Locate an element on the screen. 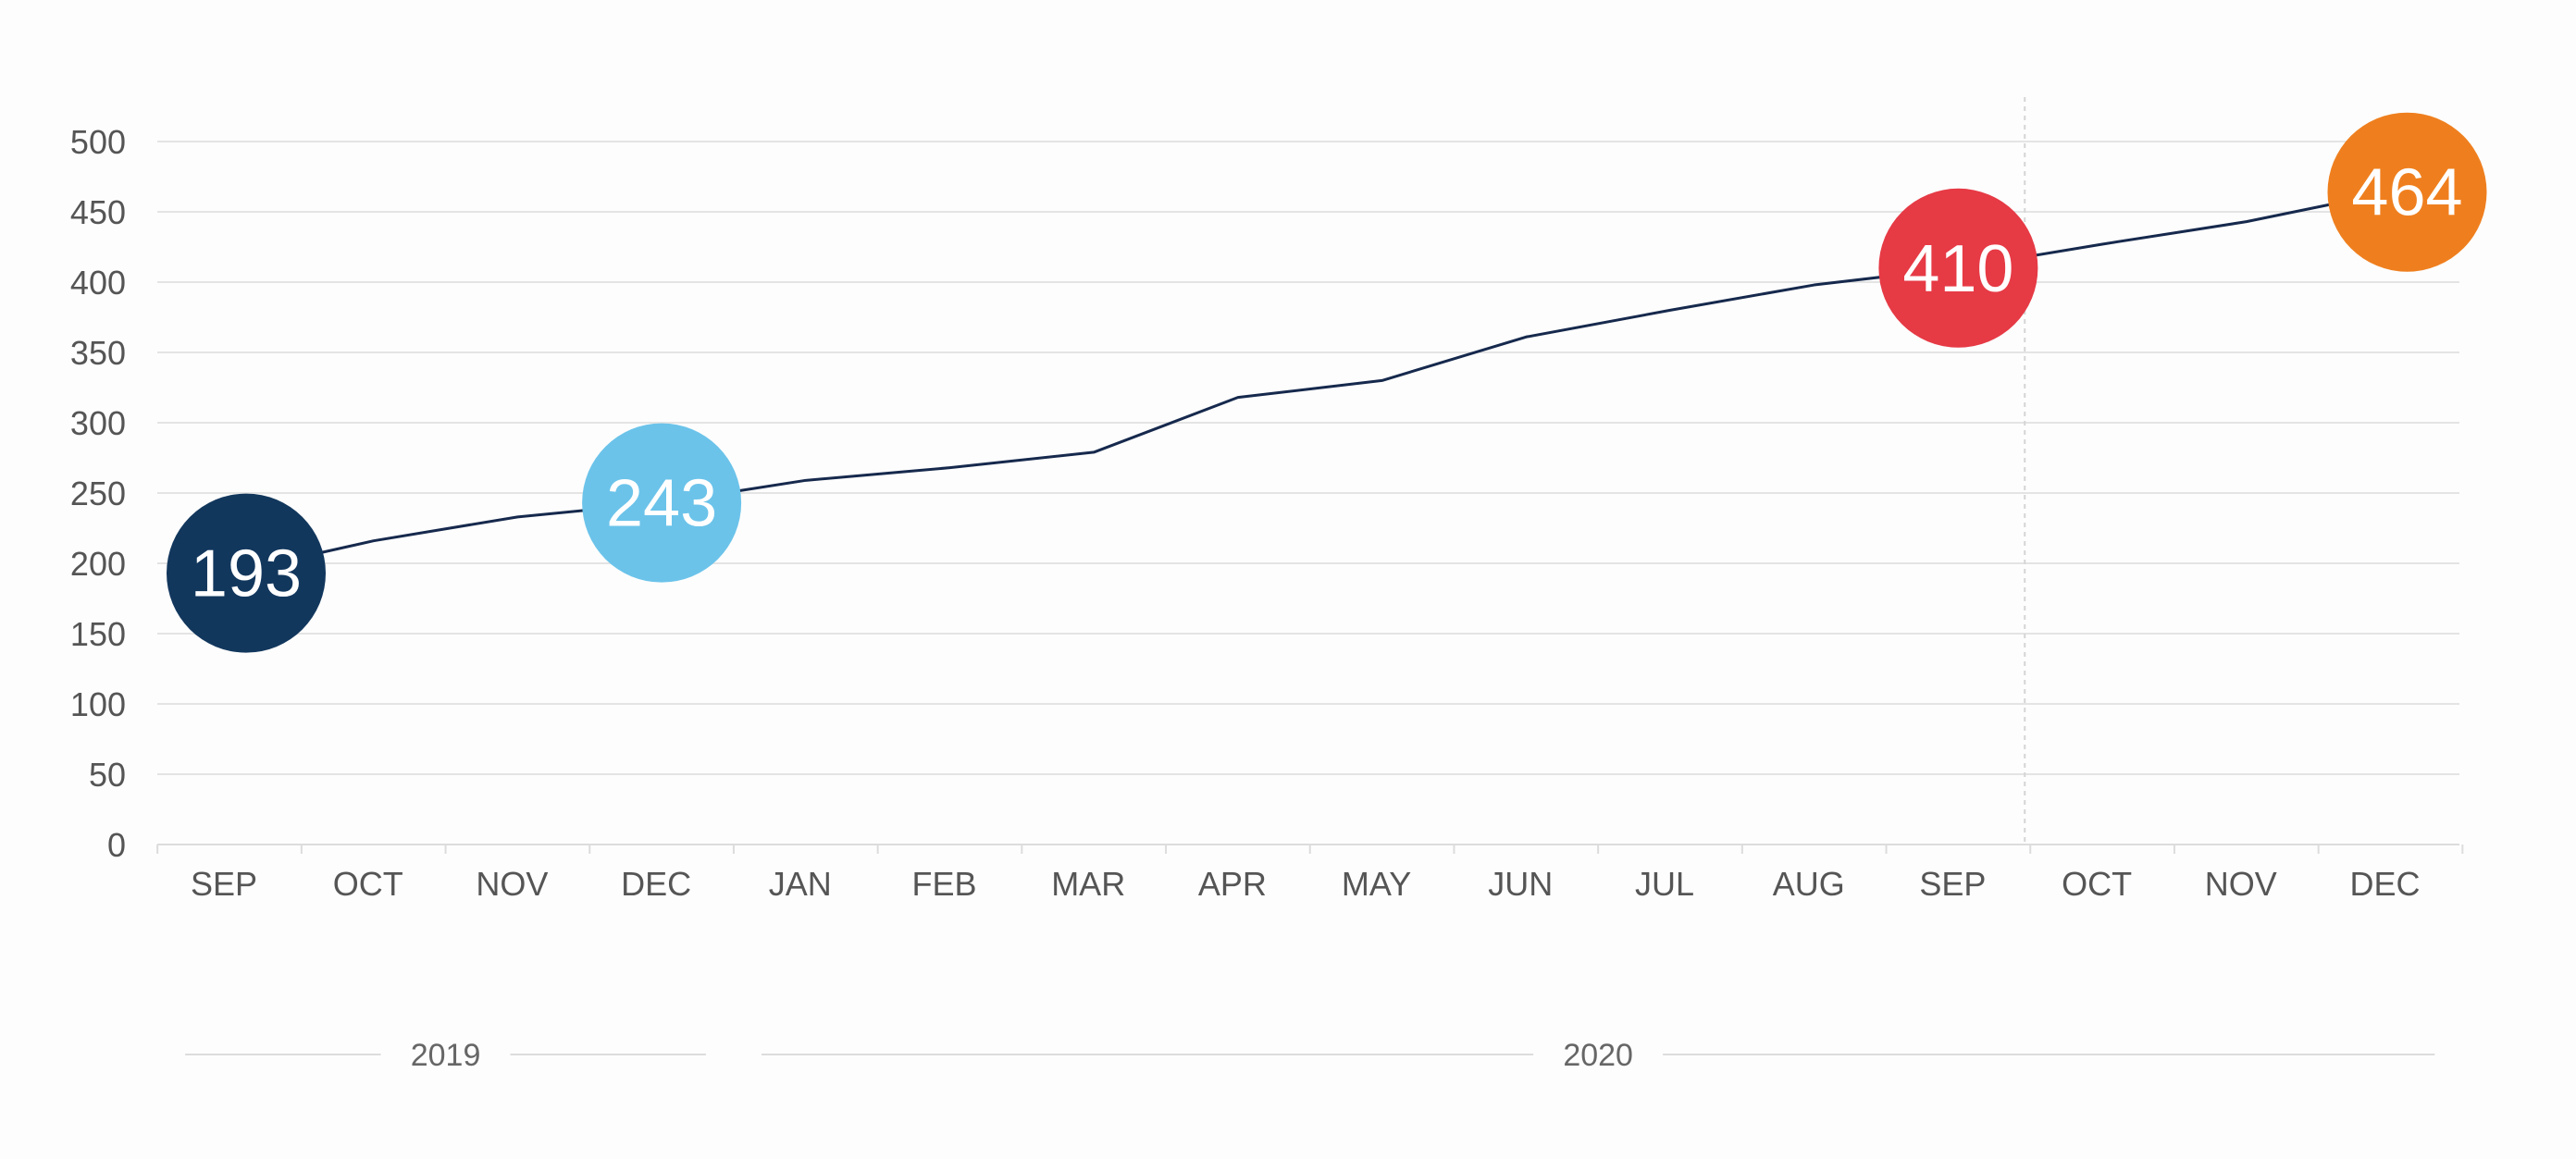 This screenshot has height=1159, width=2576. highlight-value-label: 410 is located at coordinates (1957, 269).